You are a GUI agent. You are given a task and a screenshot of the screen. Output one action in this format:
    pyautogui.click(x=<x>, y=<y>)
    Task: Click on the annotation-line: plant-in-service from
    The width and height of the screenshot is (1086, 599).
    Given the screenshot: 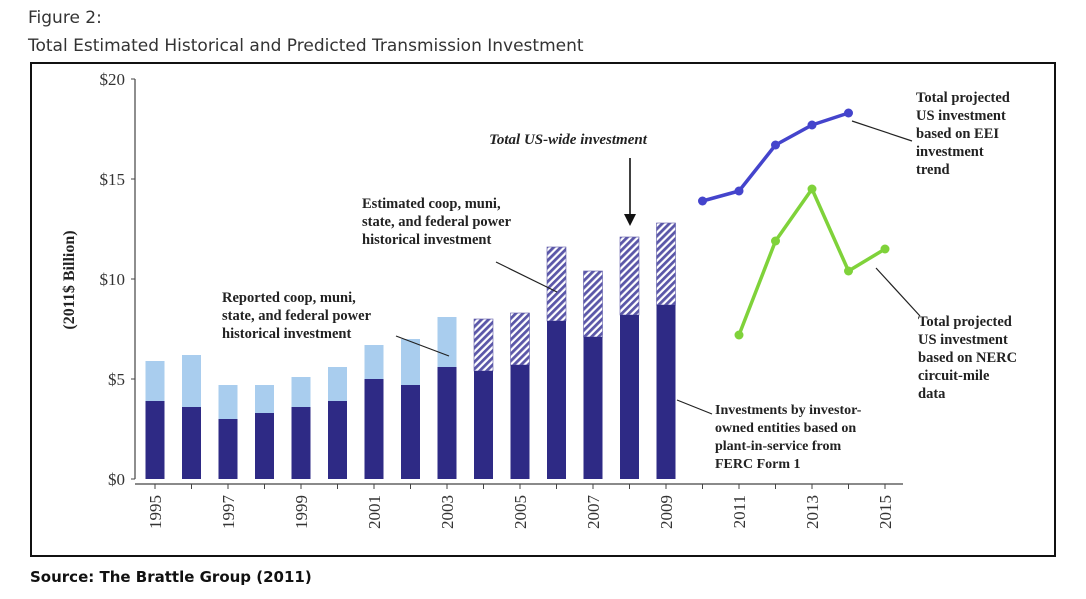 What is the action you would take?
    pyautogui.click(x=778, y=446)
    